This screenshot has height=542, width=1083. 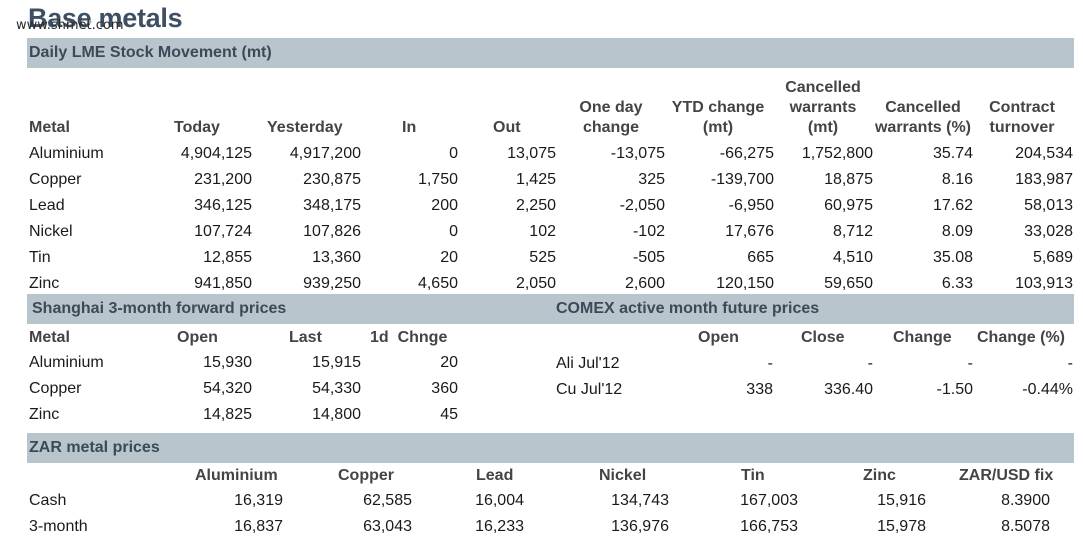 I want to click on lme-cell: 5,689, so click(x=1052, y=257).